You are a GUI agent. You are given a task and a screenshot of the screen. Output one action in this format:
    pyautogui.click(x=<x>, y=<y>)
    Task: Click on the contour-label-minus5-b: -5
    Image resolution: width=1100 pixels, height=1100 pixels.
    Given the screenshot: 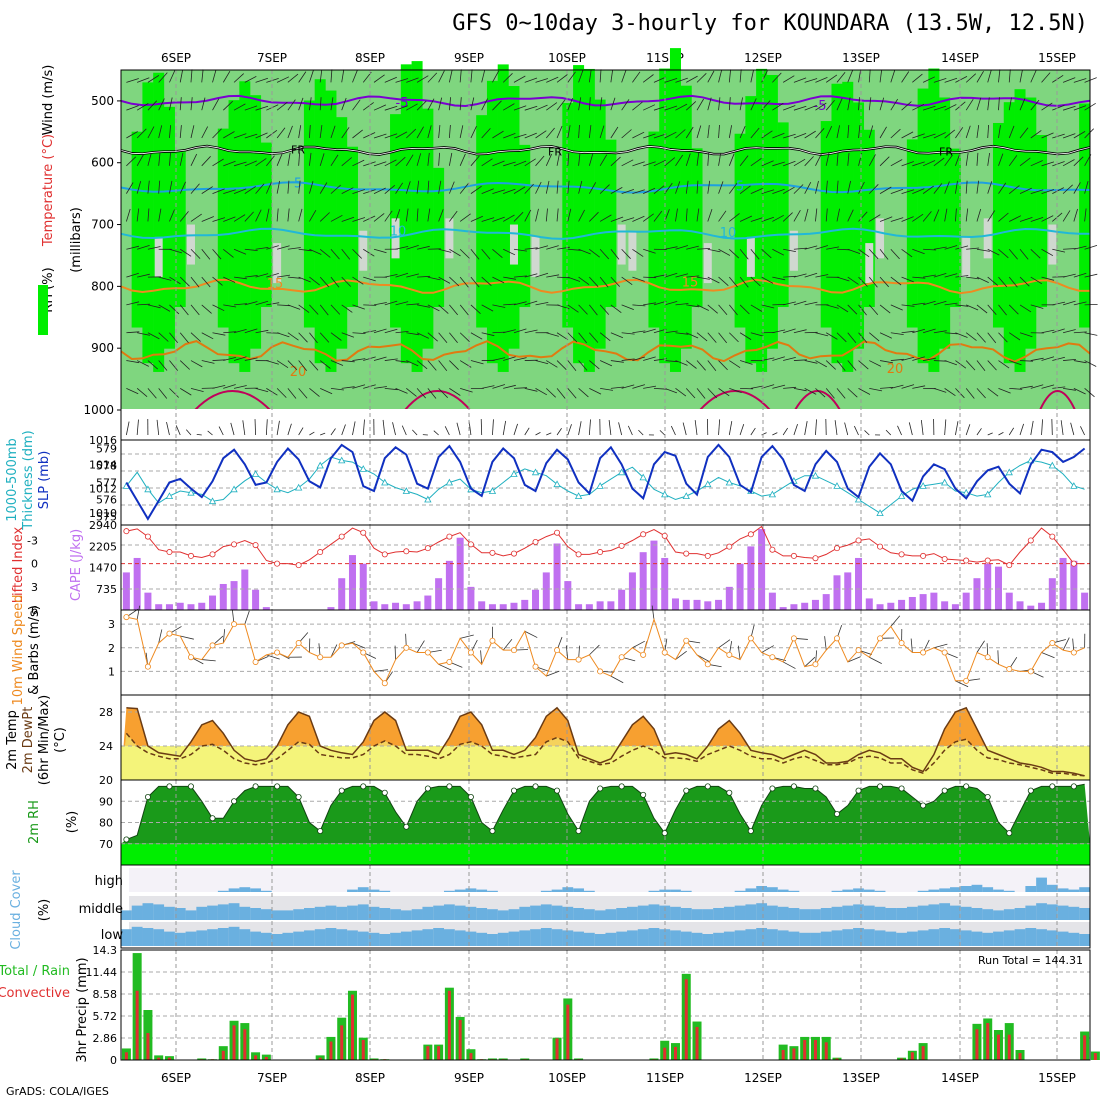 What is the action you would take?
    pyautogui.click(x=820, y=106)
    